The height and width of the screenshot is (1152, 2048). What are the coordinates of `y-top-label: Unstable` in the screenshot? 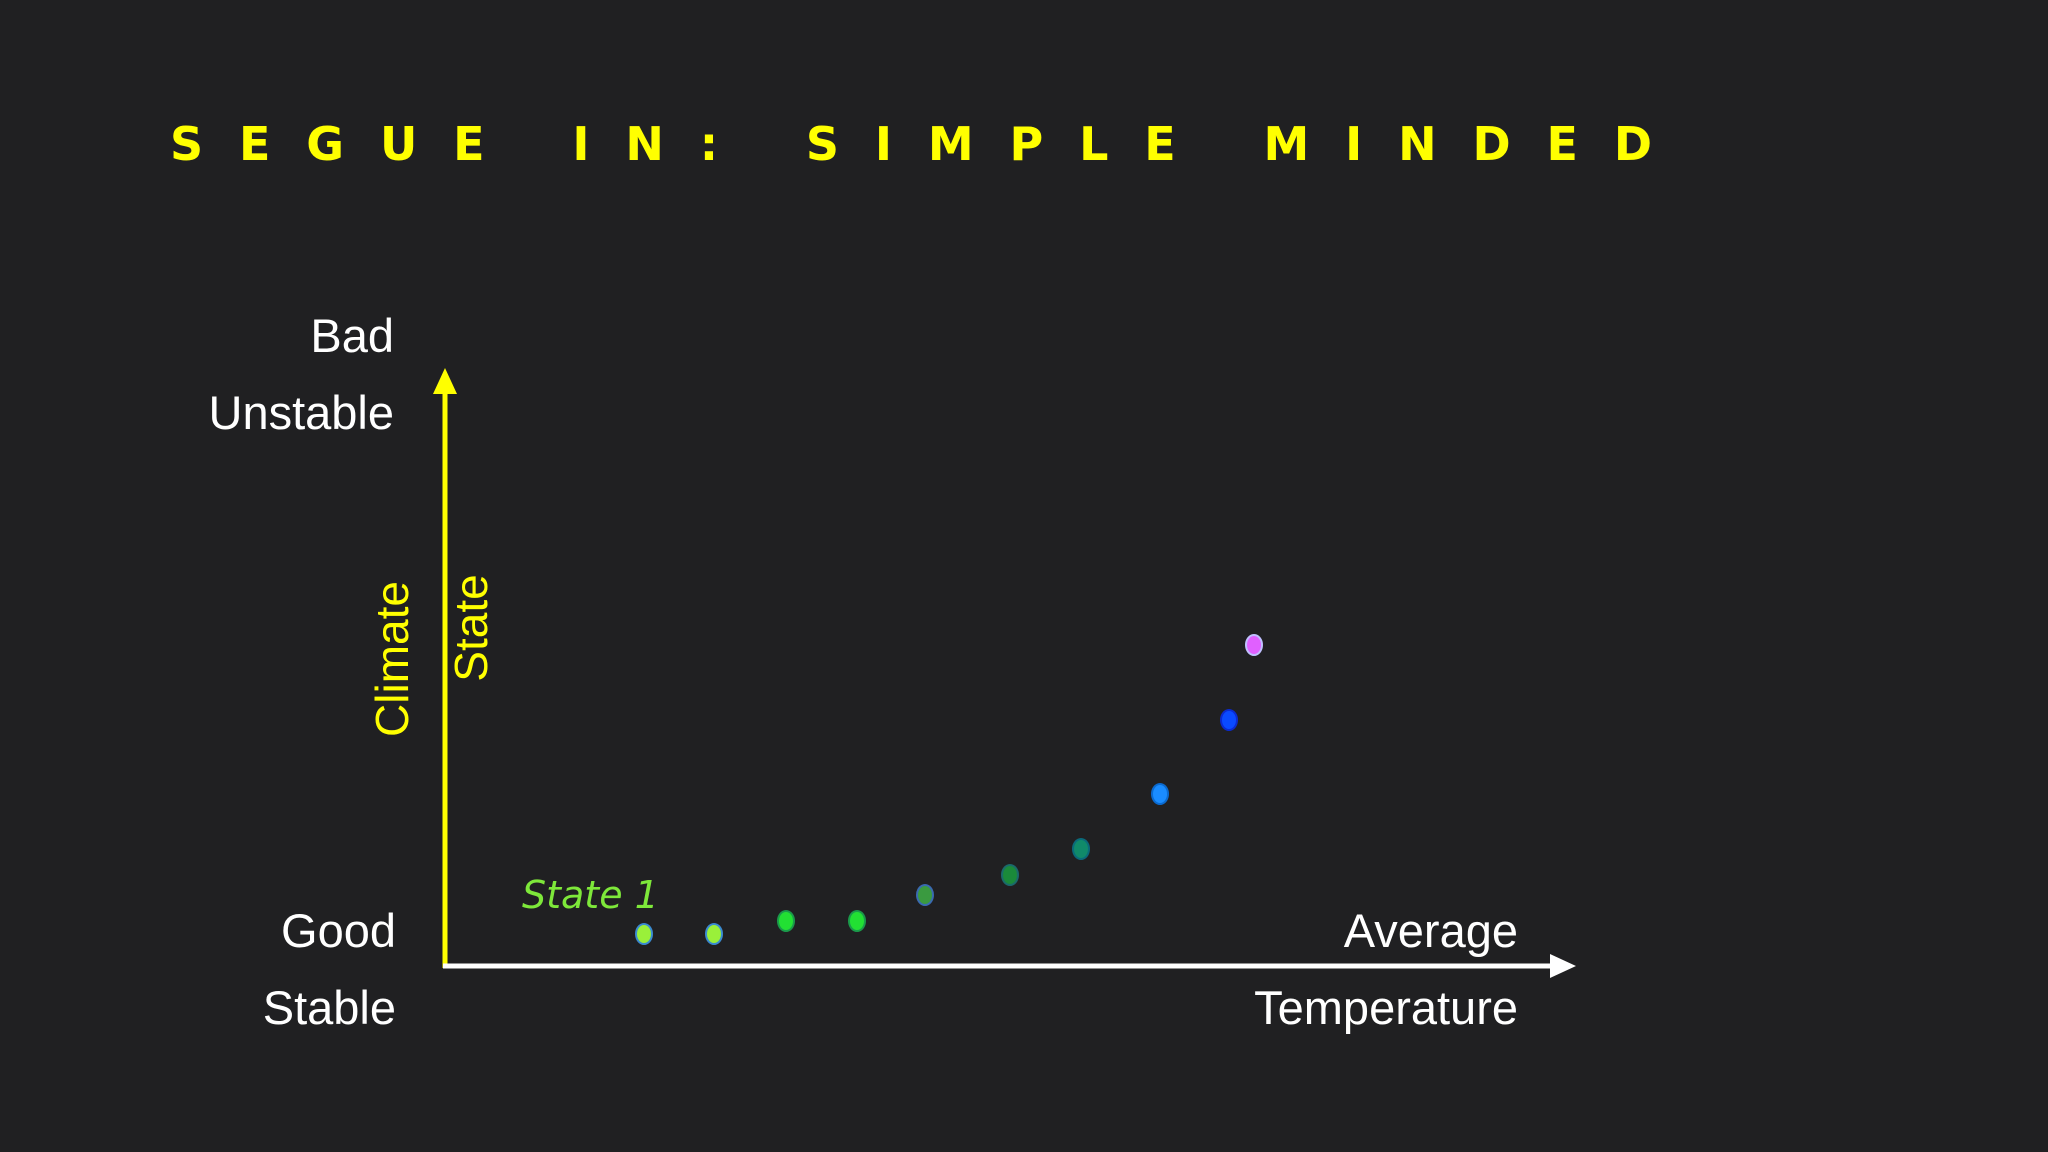 It's located at (302, 412).